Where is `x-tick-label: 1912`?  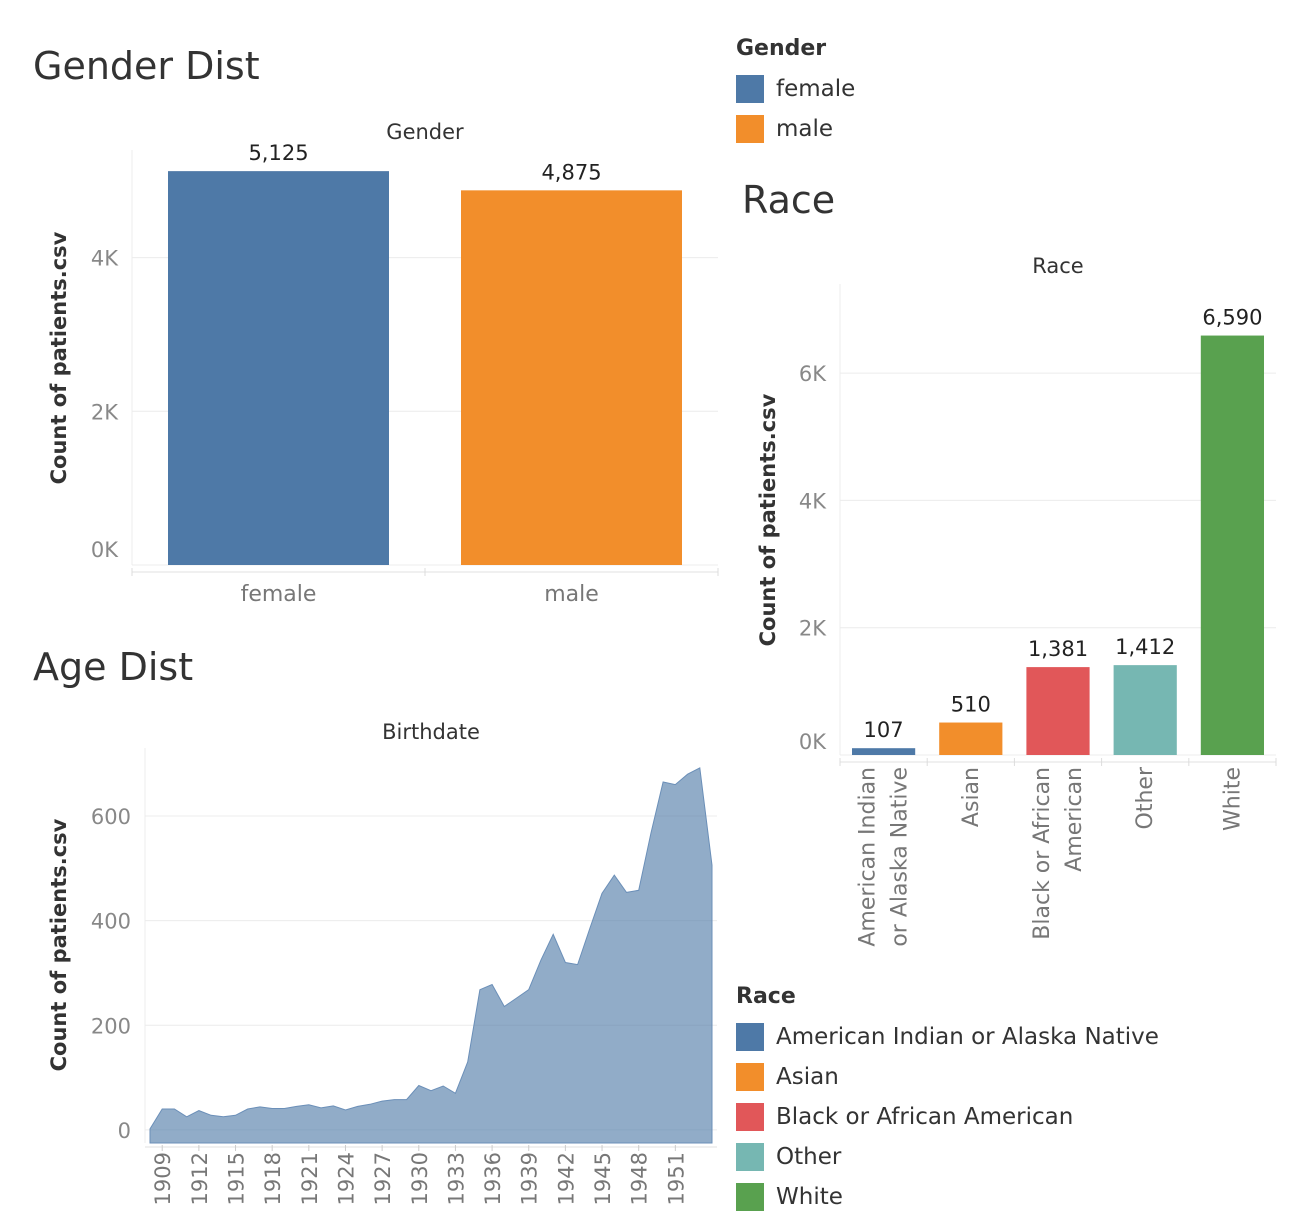 x-tick-label: 1912 is located at coordinates (200, 1178).